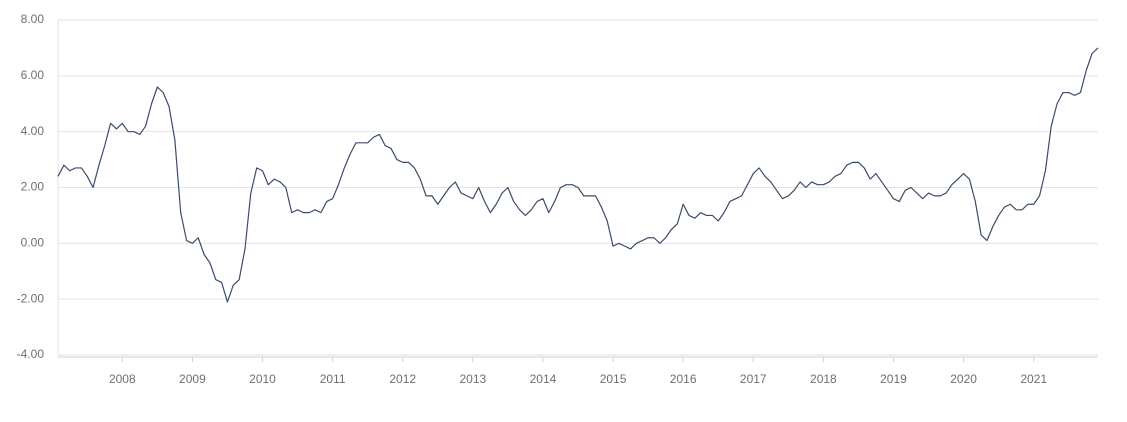  Describe the element at coordinates (31, 298) in the screenshot. I see `y-tick-label: -2.00` at that location.